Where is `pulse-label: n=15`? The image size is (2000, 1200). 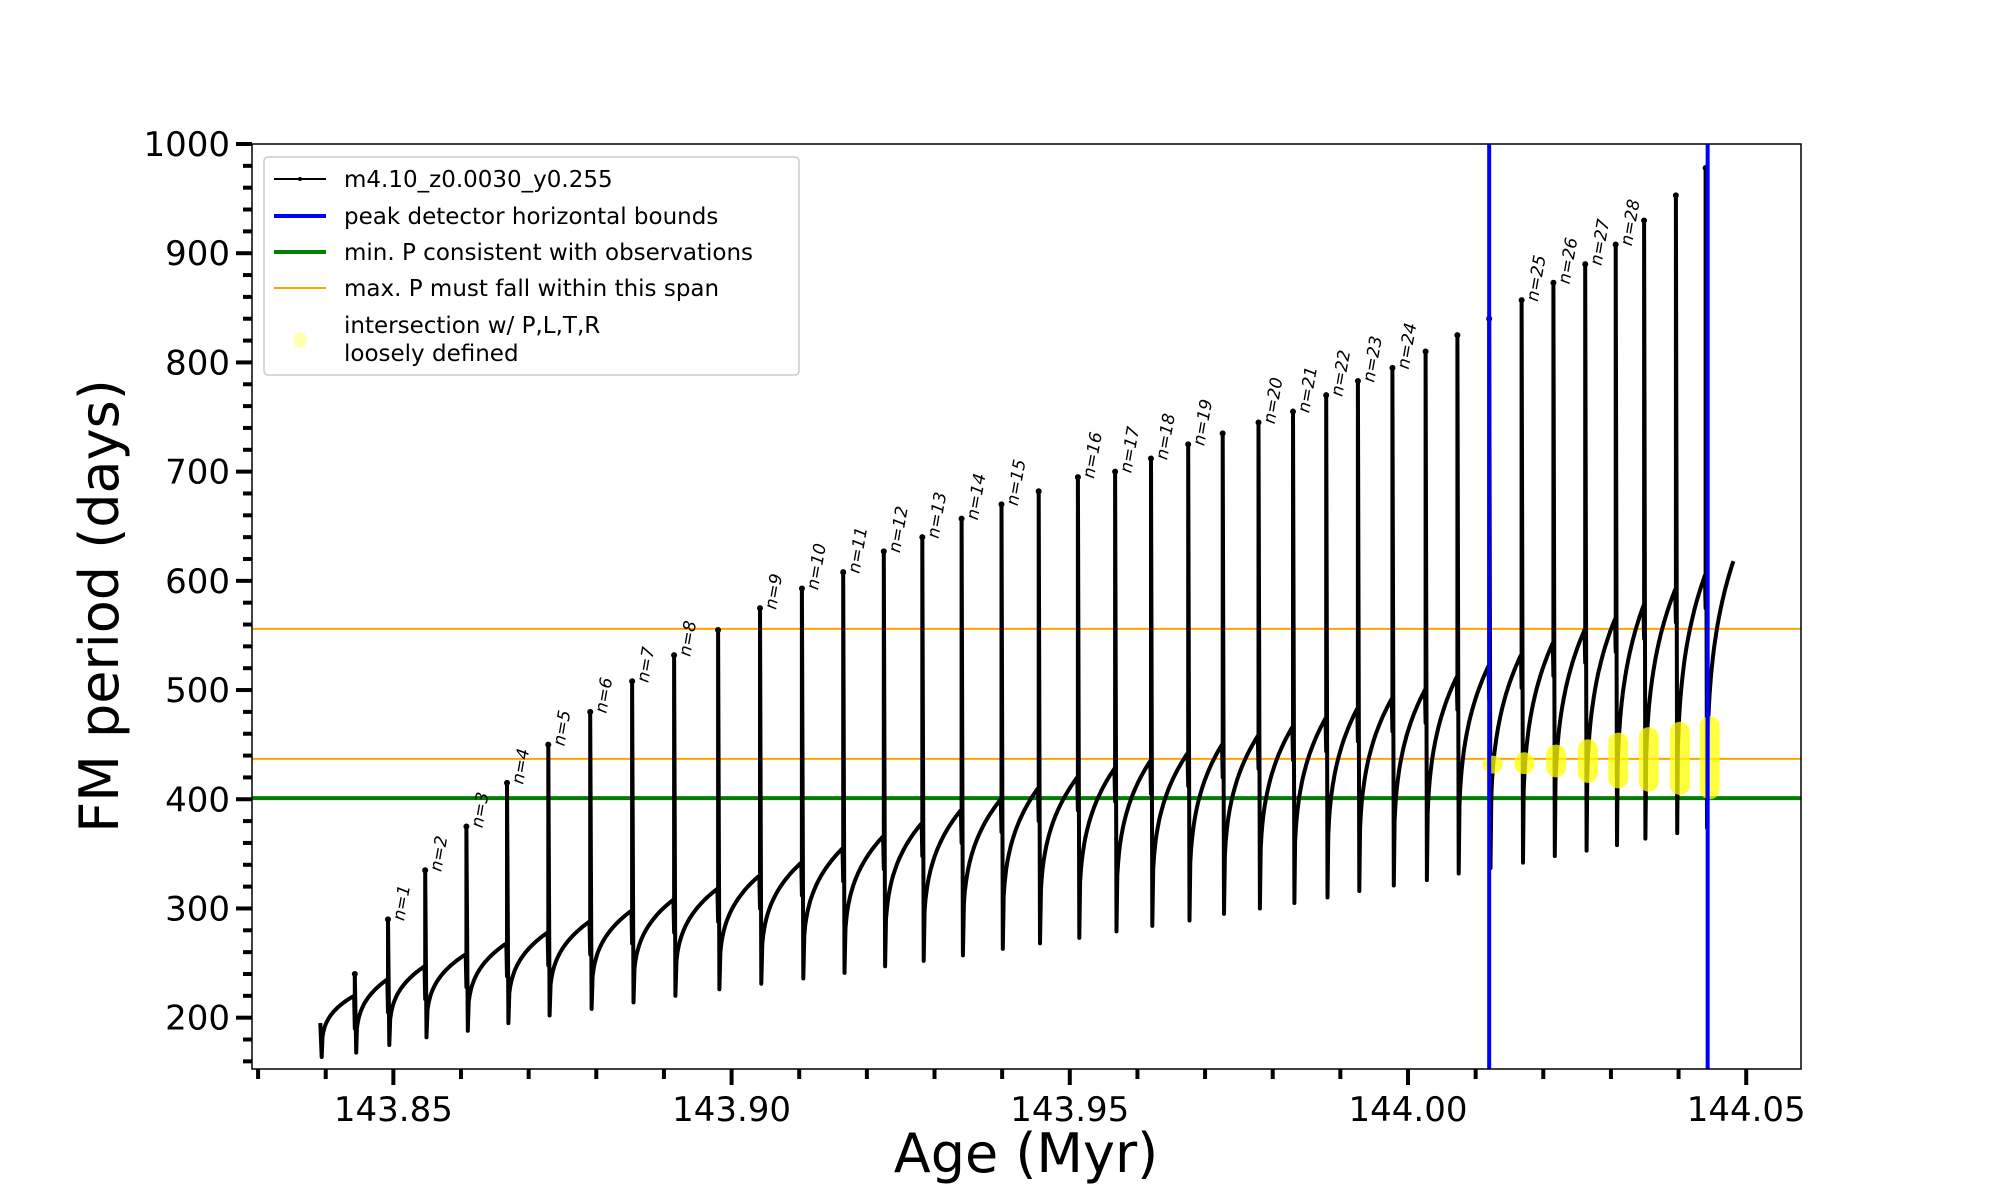 pulse-label: n=15 is located at coordinates (1017, 482).